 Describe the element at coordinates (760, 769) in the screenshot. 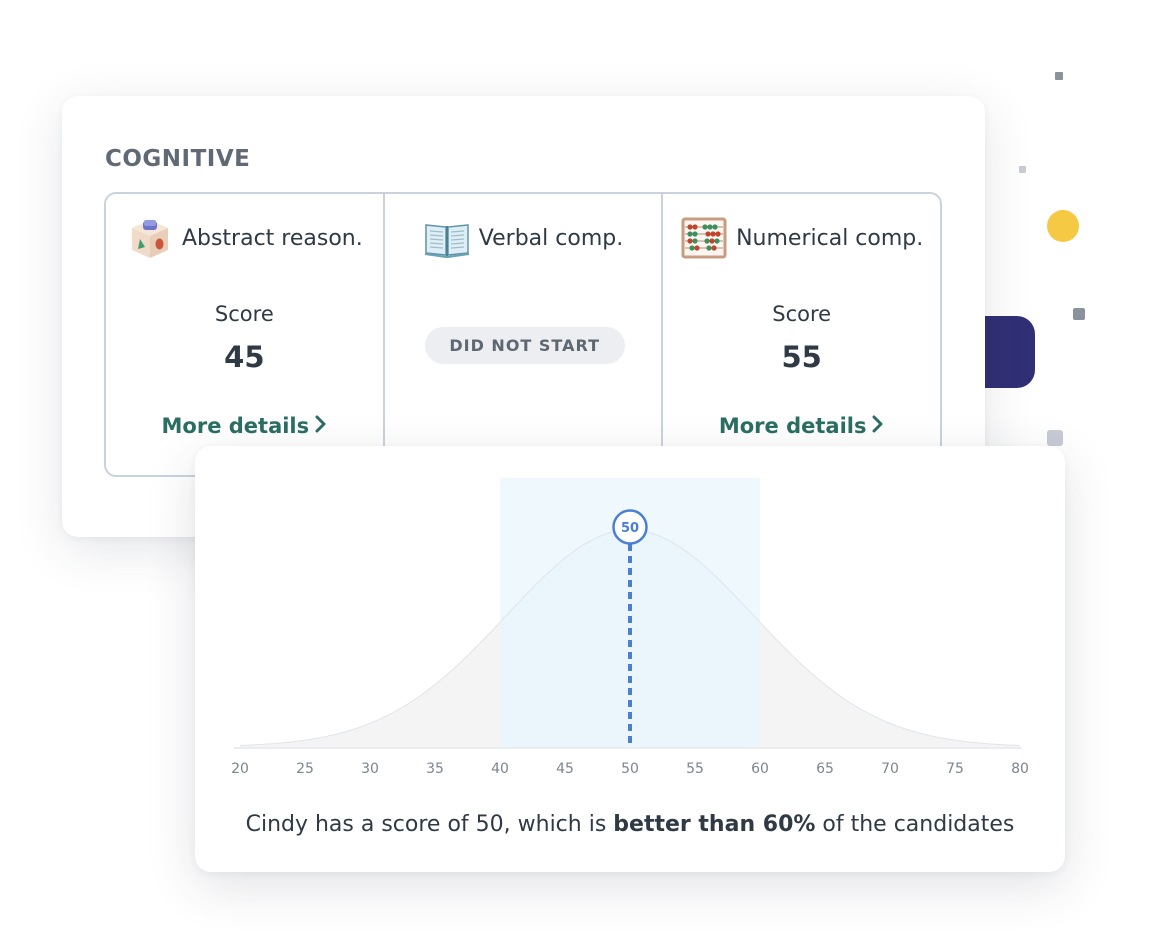

I see `x-tick-label: 60` at that location.